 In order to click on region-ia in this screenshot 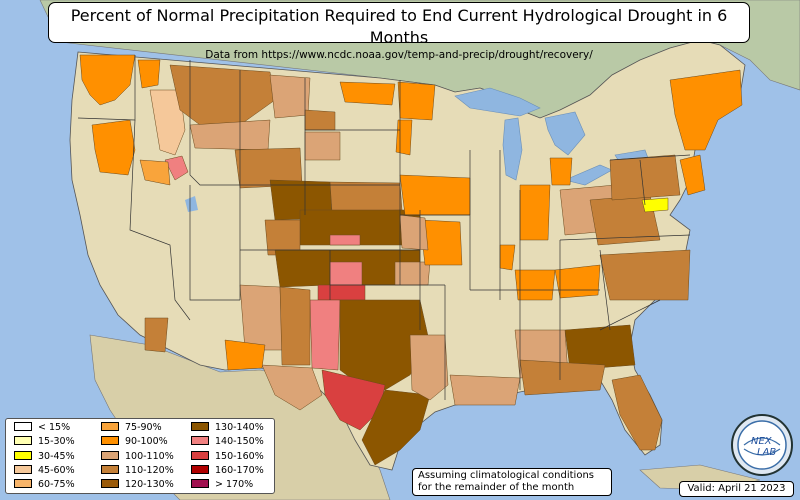, I will do `click(435, 195)`.